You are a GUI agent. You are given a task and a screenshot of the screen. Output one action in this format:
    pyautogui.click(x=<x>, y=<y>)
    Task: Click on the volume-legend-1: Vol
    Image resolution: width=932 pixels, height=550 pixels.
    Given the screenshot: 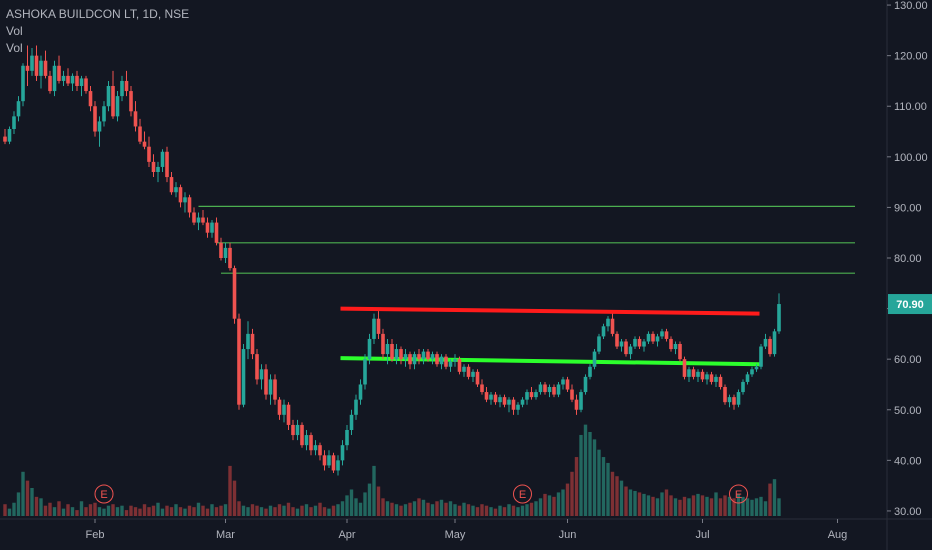 What is the action you would take?
    pyautogui.click(x=14, y=31)
    